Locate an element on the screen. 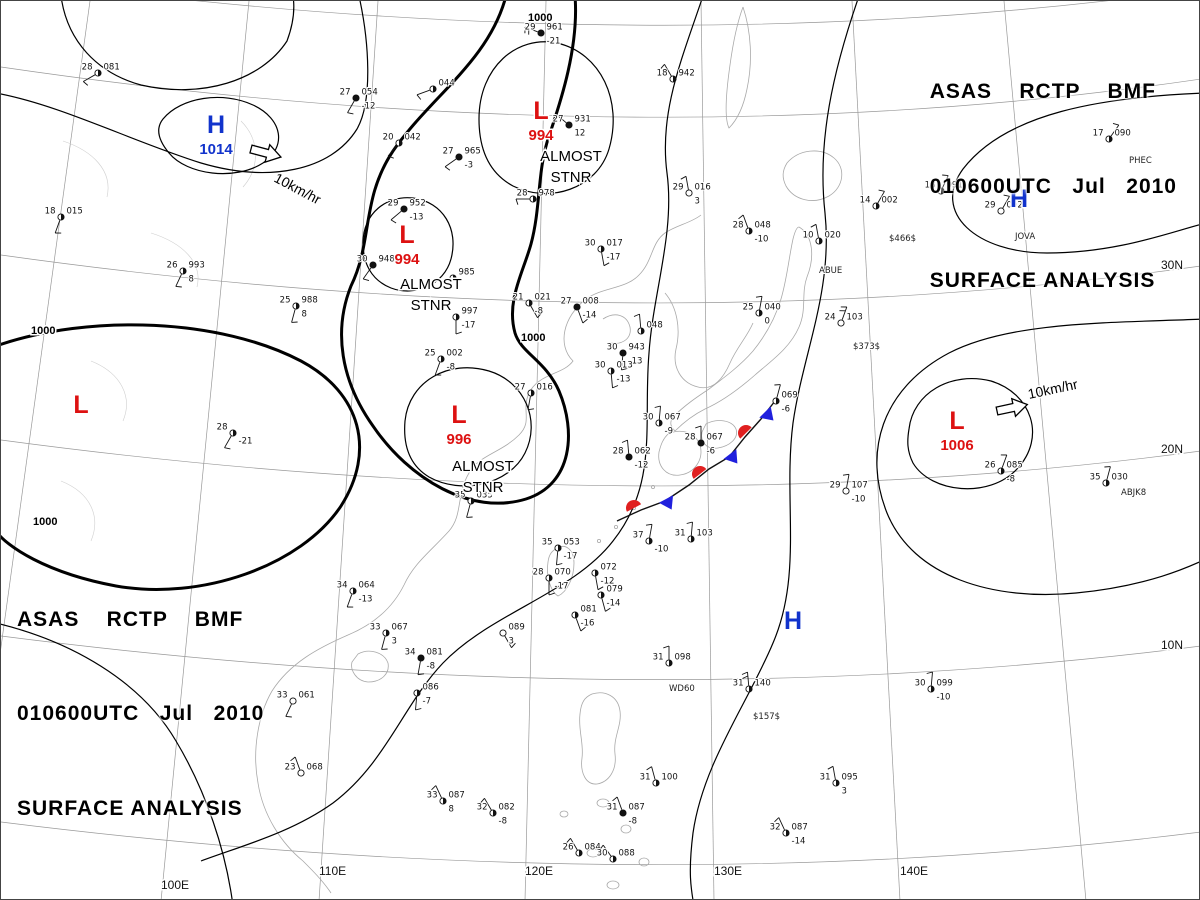 Image resolution: width=1200 pixels, height=900 pixels. station-plot: 34 064 -13 is located at coordinates (356, 594).